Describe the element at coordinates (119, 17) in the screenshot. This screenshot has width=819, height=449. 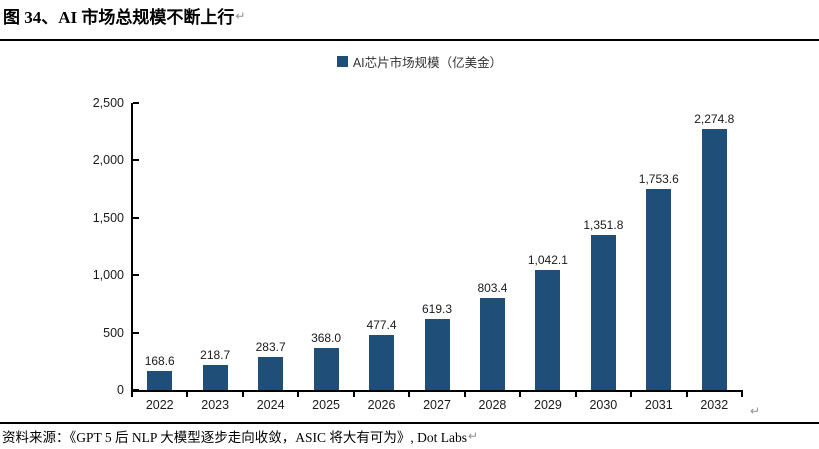
I see `figure-title-text: 图 34、AI 市场总规模不断上行` at that location.